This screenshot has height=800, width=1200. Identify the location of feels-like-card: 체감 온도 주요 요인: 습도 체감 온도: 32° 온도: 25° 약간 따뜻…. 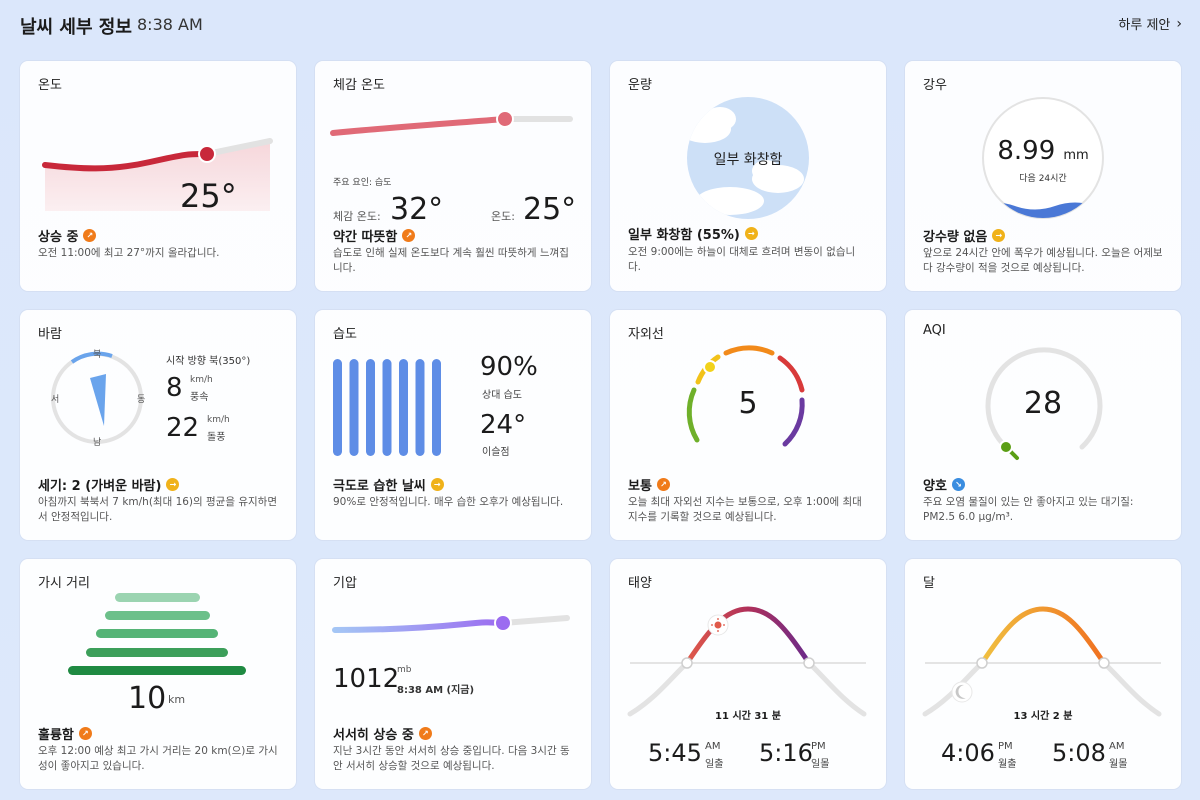
(453, 176).